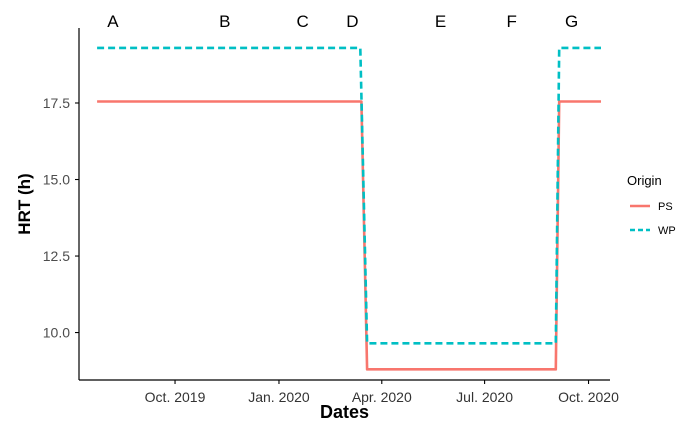 The image size is (681, 431). I want to click on legend-items: PS WP, so click(653, 219).